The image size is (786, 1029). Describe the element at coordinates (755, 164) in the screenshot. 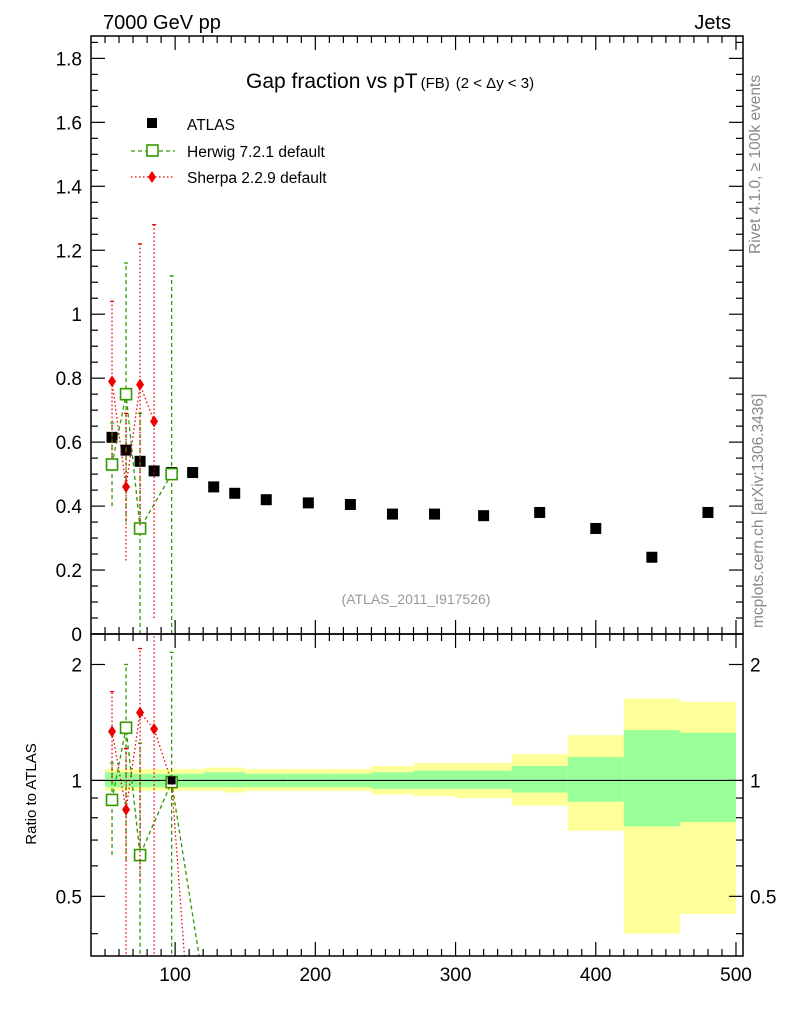

I see `rivet-version-label: Rivet 4.1.0, ≥ 100k events` at that location.